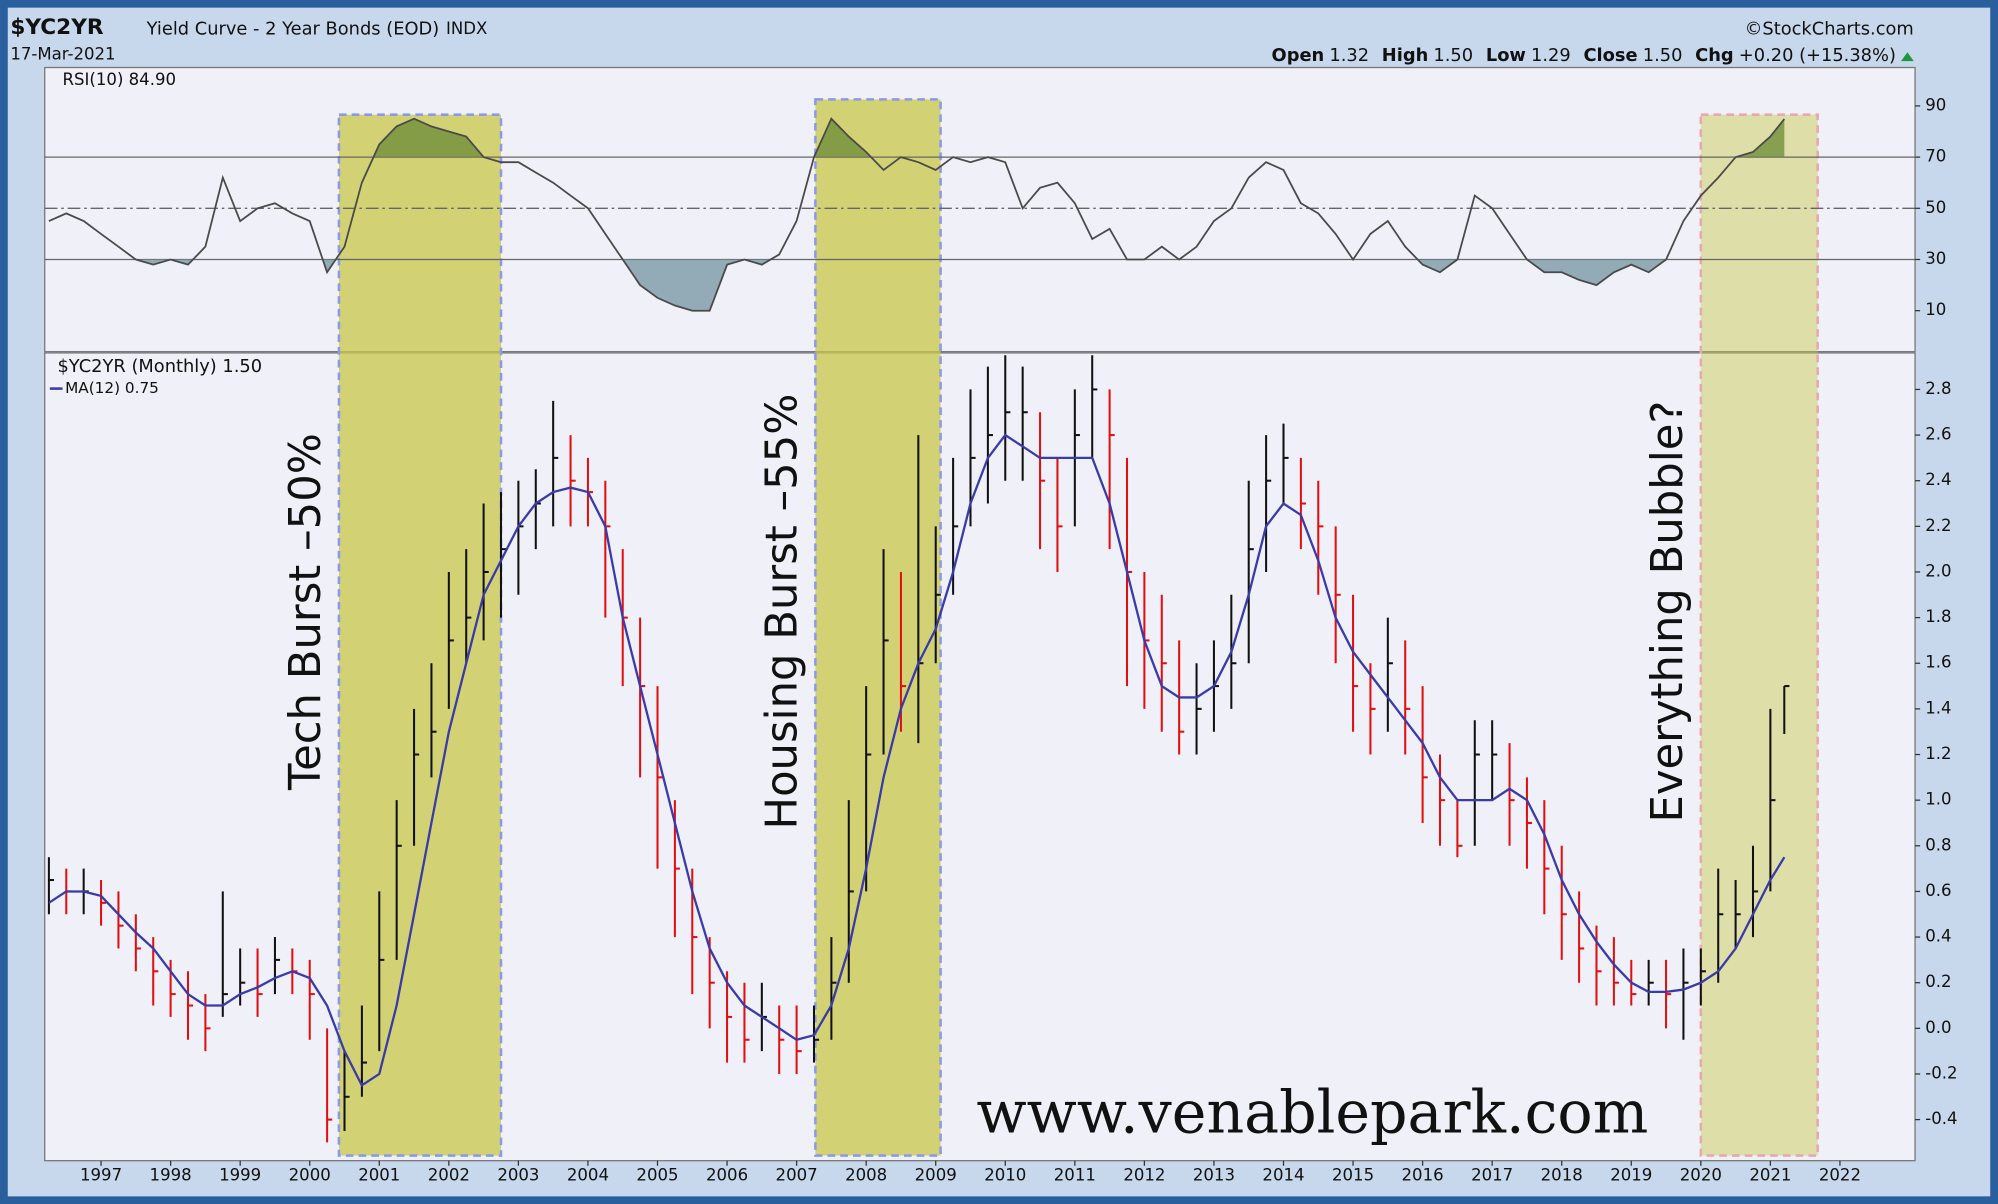  What do you see at coordinates (1214, 1174) in the screenshot?
I see `x-tick-label: 2013` at bounding box center [1214, 1174].